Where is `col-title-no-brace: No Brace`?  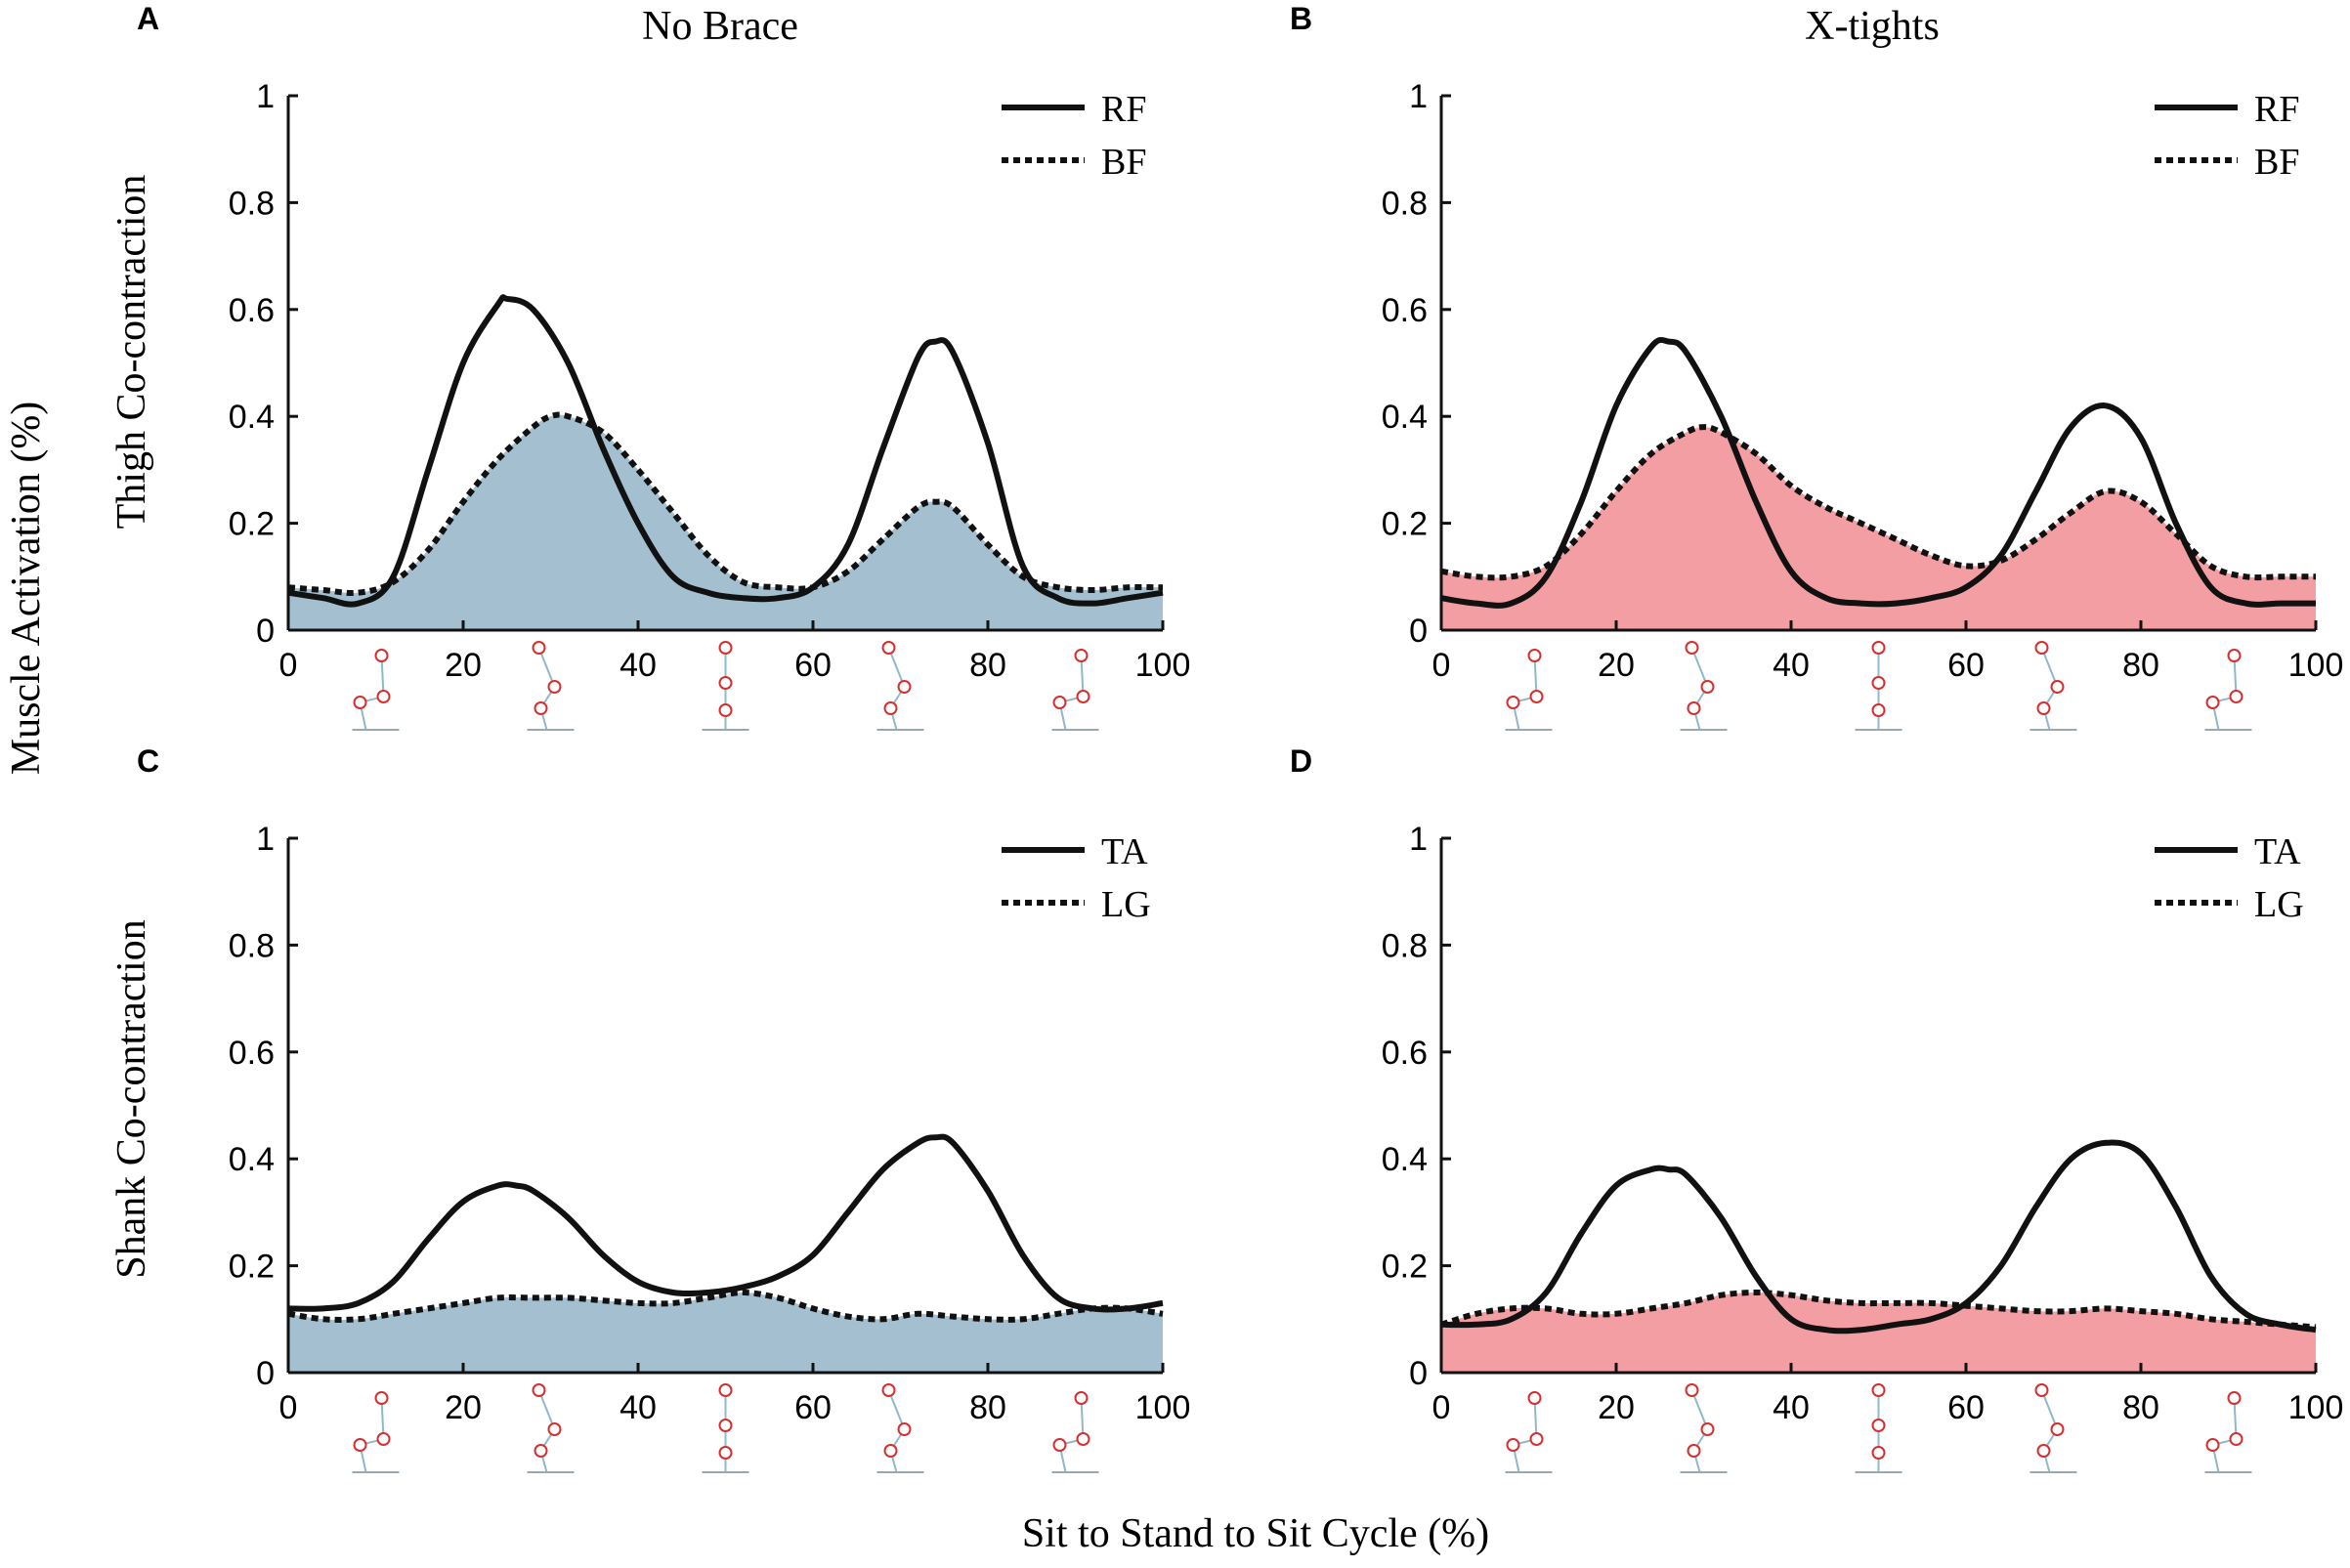
col-title-no-brace: No Brace is located at coordinates (720, 26).